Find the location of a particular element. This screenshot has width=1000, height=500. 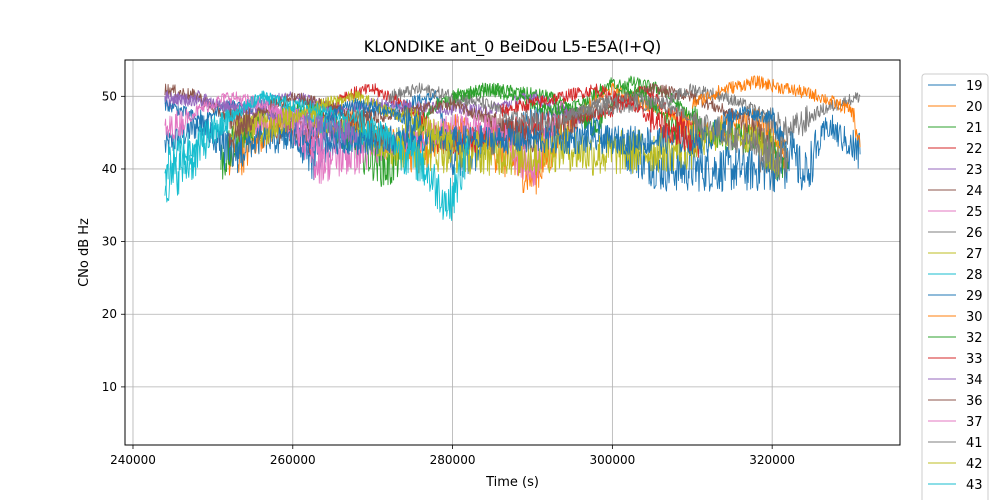

x-tick-label: 280000 is located at coordinates (453, 460).